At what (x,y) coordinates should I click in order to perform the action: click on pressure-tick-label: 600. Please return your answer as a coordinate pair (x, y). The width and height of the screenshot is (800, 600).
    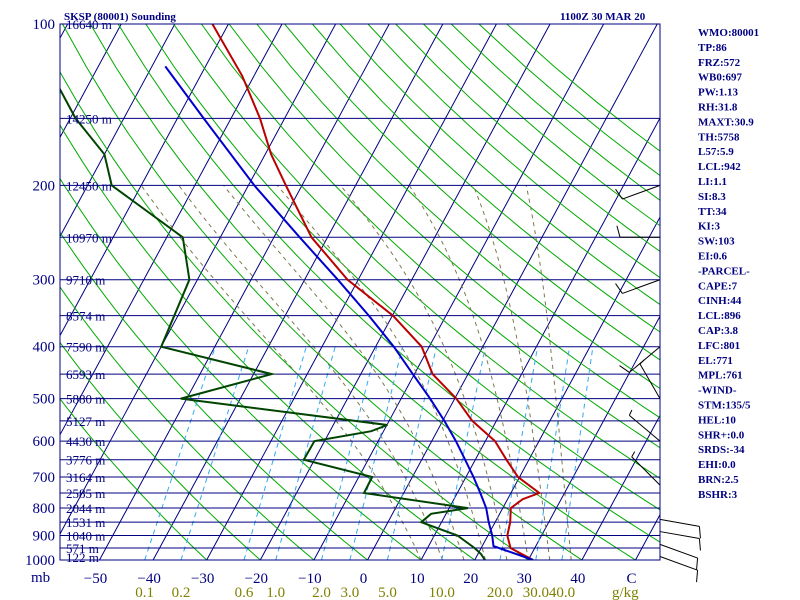
    Looking at the image, I should click on (44, 442).